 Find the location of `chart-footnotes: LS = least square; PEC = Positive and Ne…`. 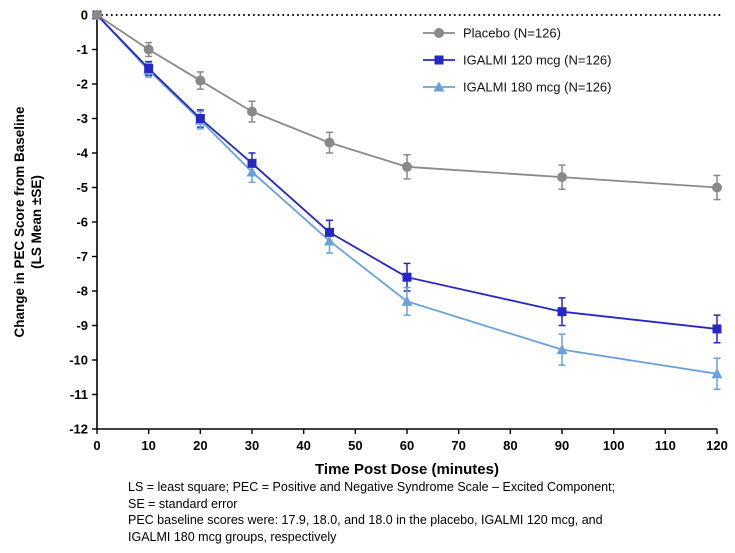

chart-footnotes: LS = least square; PEC = Positive and Ne… is located at coordinates (431, 512).